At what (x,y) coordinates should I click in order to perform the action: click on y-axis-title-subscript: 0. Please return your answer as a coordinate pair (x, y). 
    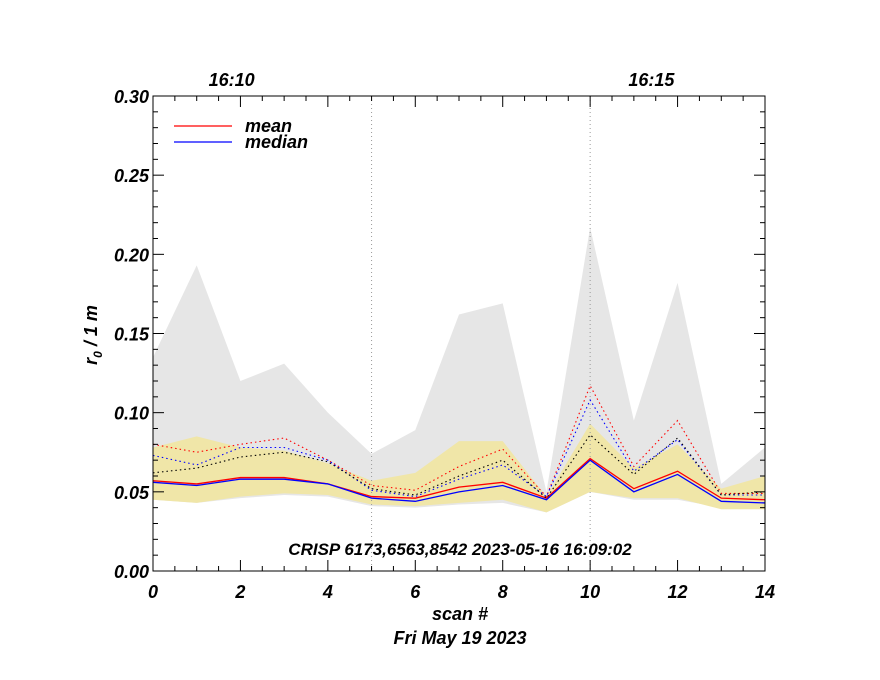
    Looking at the image, I should click on (98, 354).